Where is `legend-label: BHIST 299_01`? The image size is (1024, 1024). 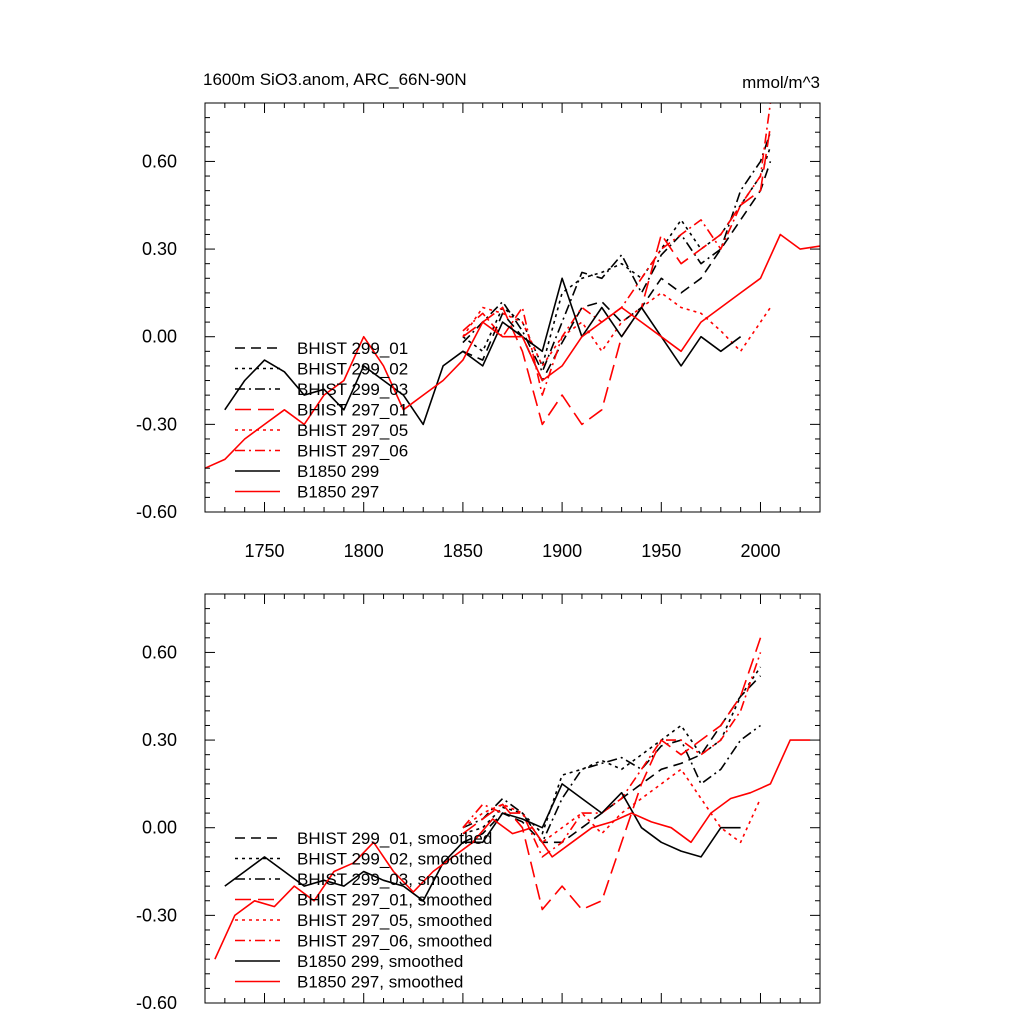
legend-label: BHIST 299_01 is located at coordinates (352, 348).